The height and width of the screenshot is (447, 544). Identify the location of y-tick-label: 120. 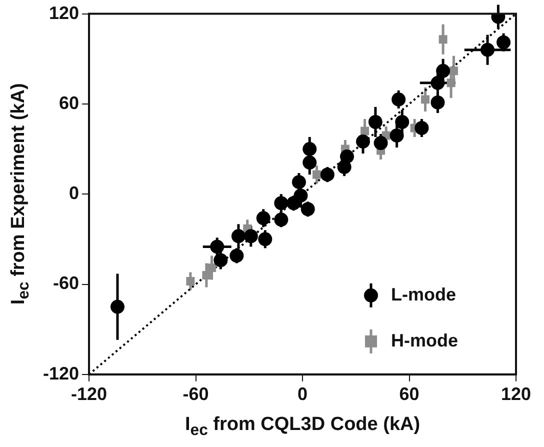
(64, 12).